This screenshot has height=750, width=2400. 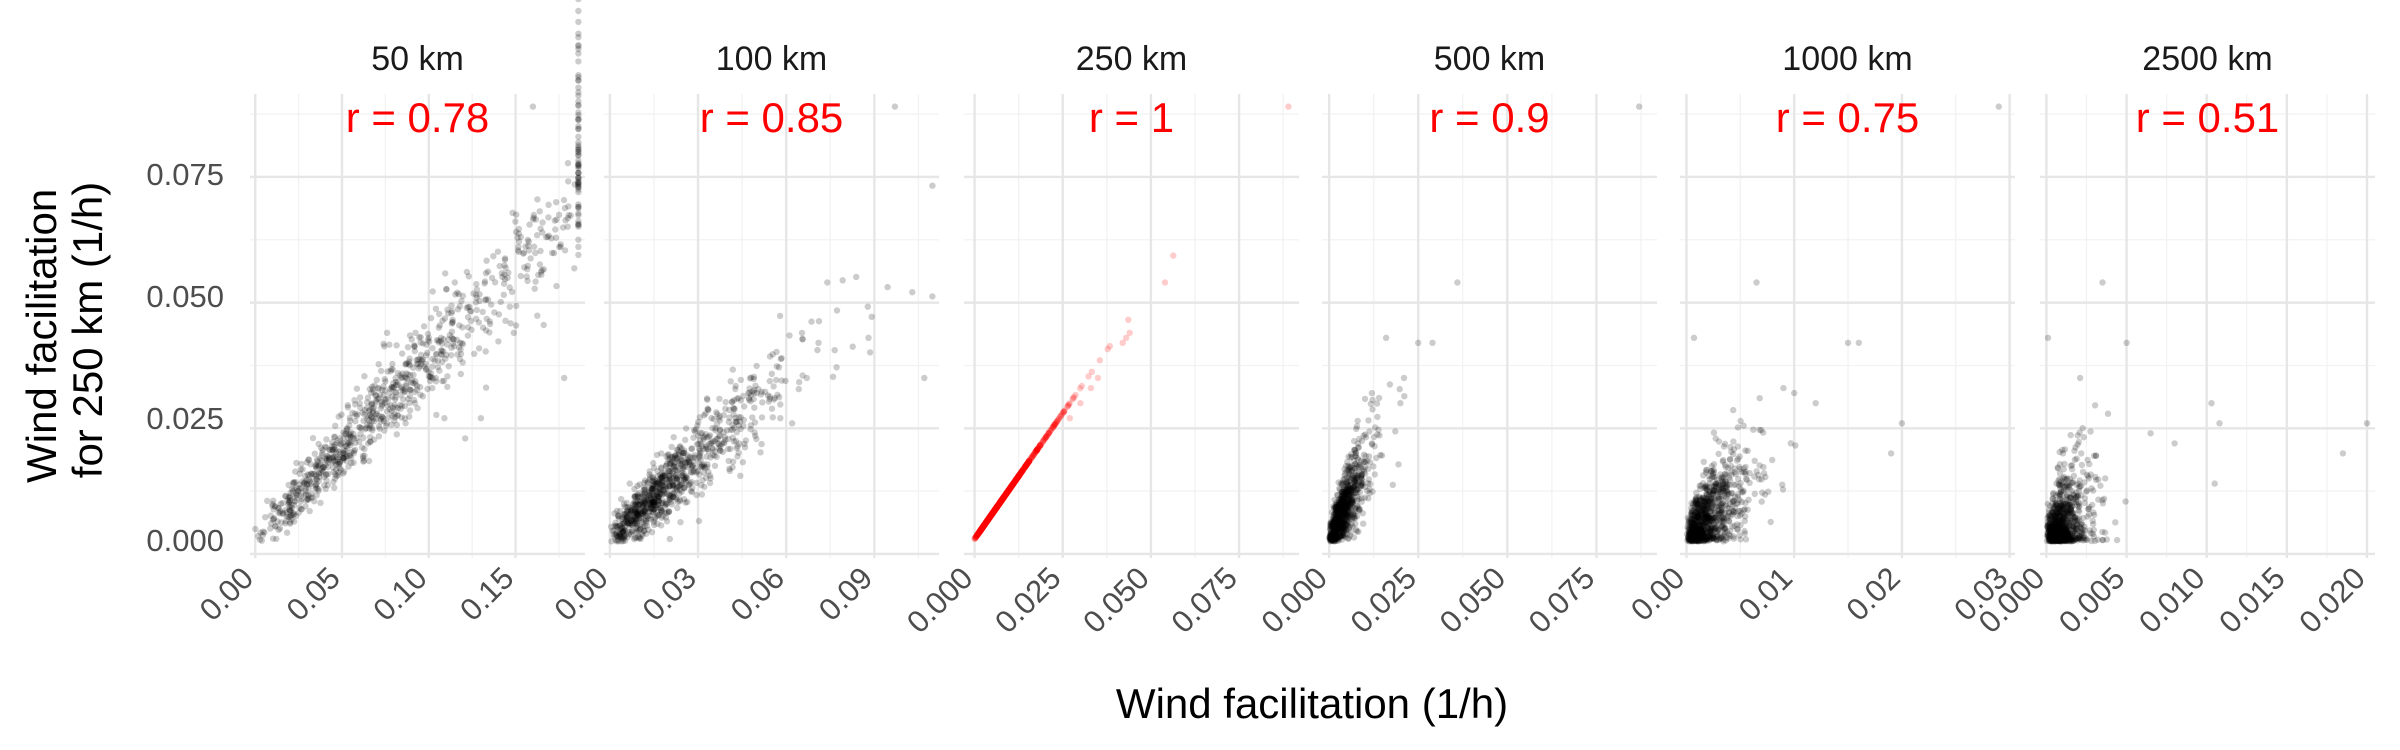 What do you see at coordinates (418, 117) in the screenshot?
I see `correlation-label: r = 0.78` at bounding box center [418, 117].